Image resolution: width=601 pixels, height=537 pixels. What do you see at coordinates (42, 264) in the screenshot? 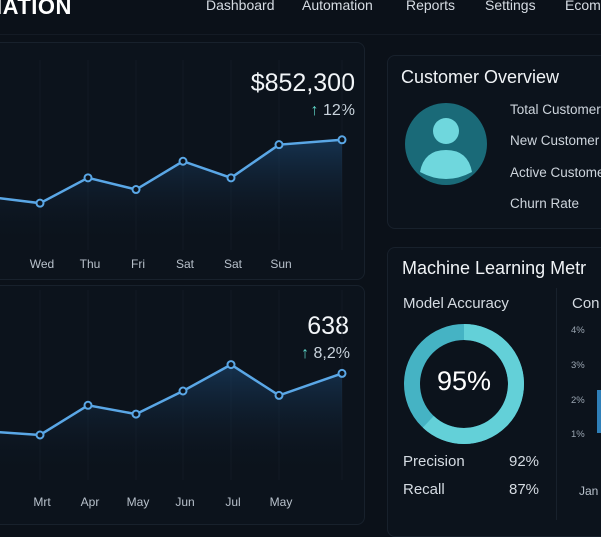
I see `x-axis-label: Wed` at bounding box center [42, 264].